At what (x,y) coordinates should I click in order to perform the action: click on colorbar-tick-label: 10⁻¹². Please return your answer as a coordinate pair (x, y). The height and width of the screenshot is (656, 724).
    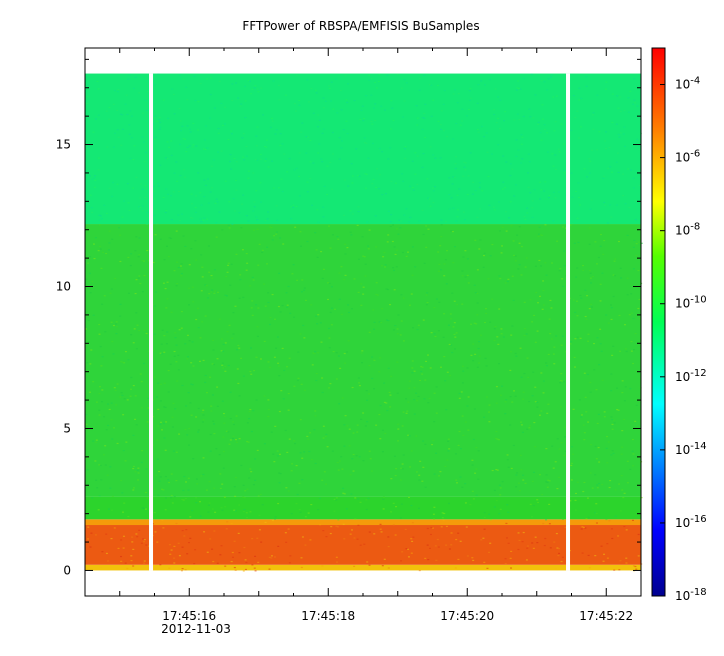
    Looking at the image, I should click on (691, 376).